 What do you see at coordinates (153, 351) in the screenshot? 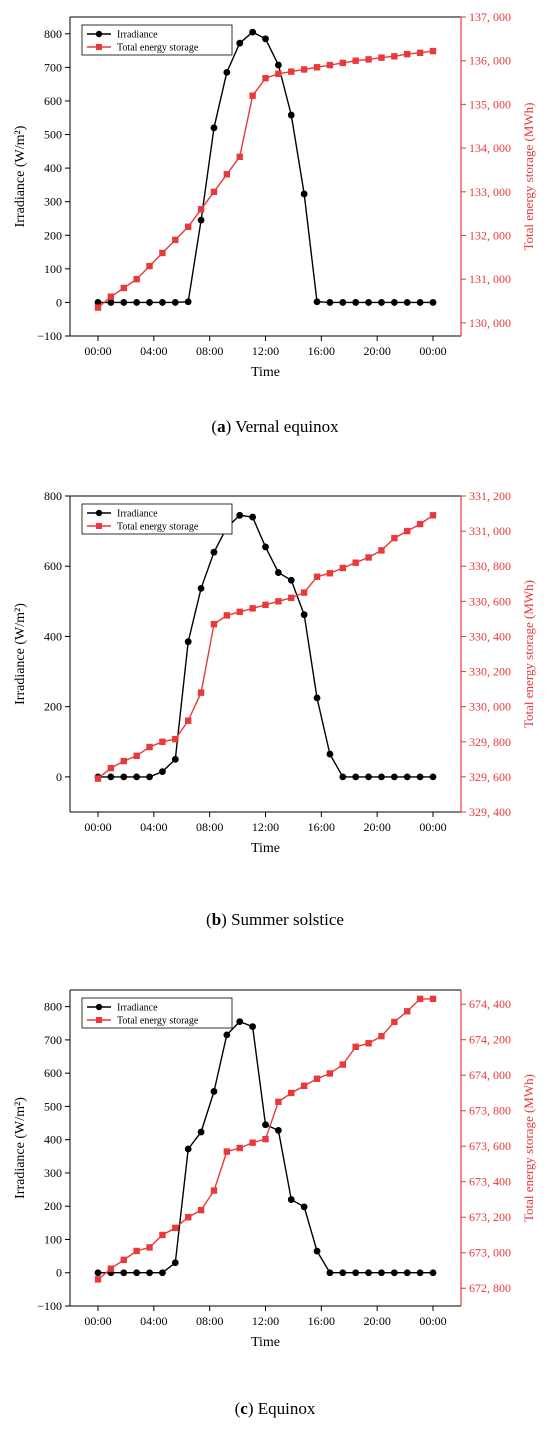
I see `x-tick-label: 04:00` at bounding box center [153, 351].